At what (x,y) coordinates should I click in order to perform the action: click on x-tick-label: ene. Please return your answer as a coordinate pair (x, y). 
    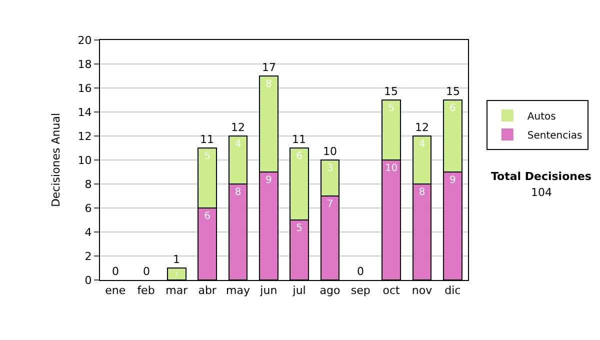
    Looking at the image, I should click on (115, 291).